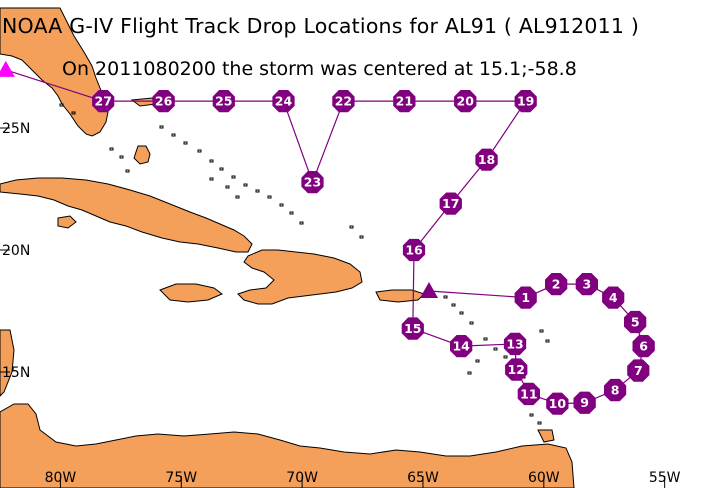  What do you see at coordinates (61, 478) in the screenshot?
I see `x-tick-label-0: 80W` at bounding box center [61, 478].